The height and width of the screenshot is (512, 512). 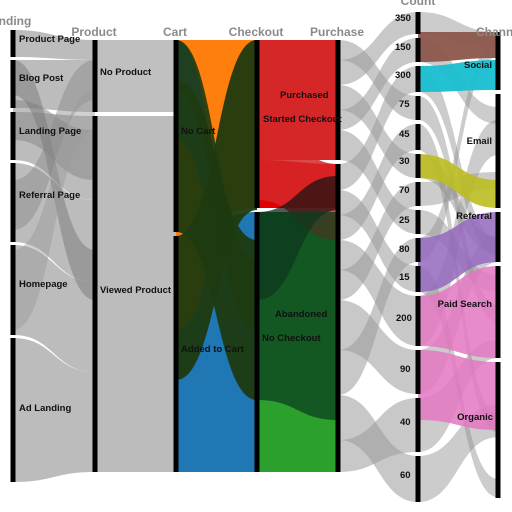 I want to click on channel-label: Social, so click(x=478, y=65).